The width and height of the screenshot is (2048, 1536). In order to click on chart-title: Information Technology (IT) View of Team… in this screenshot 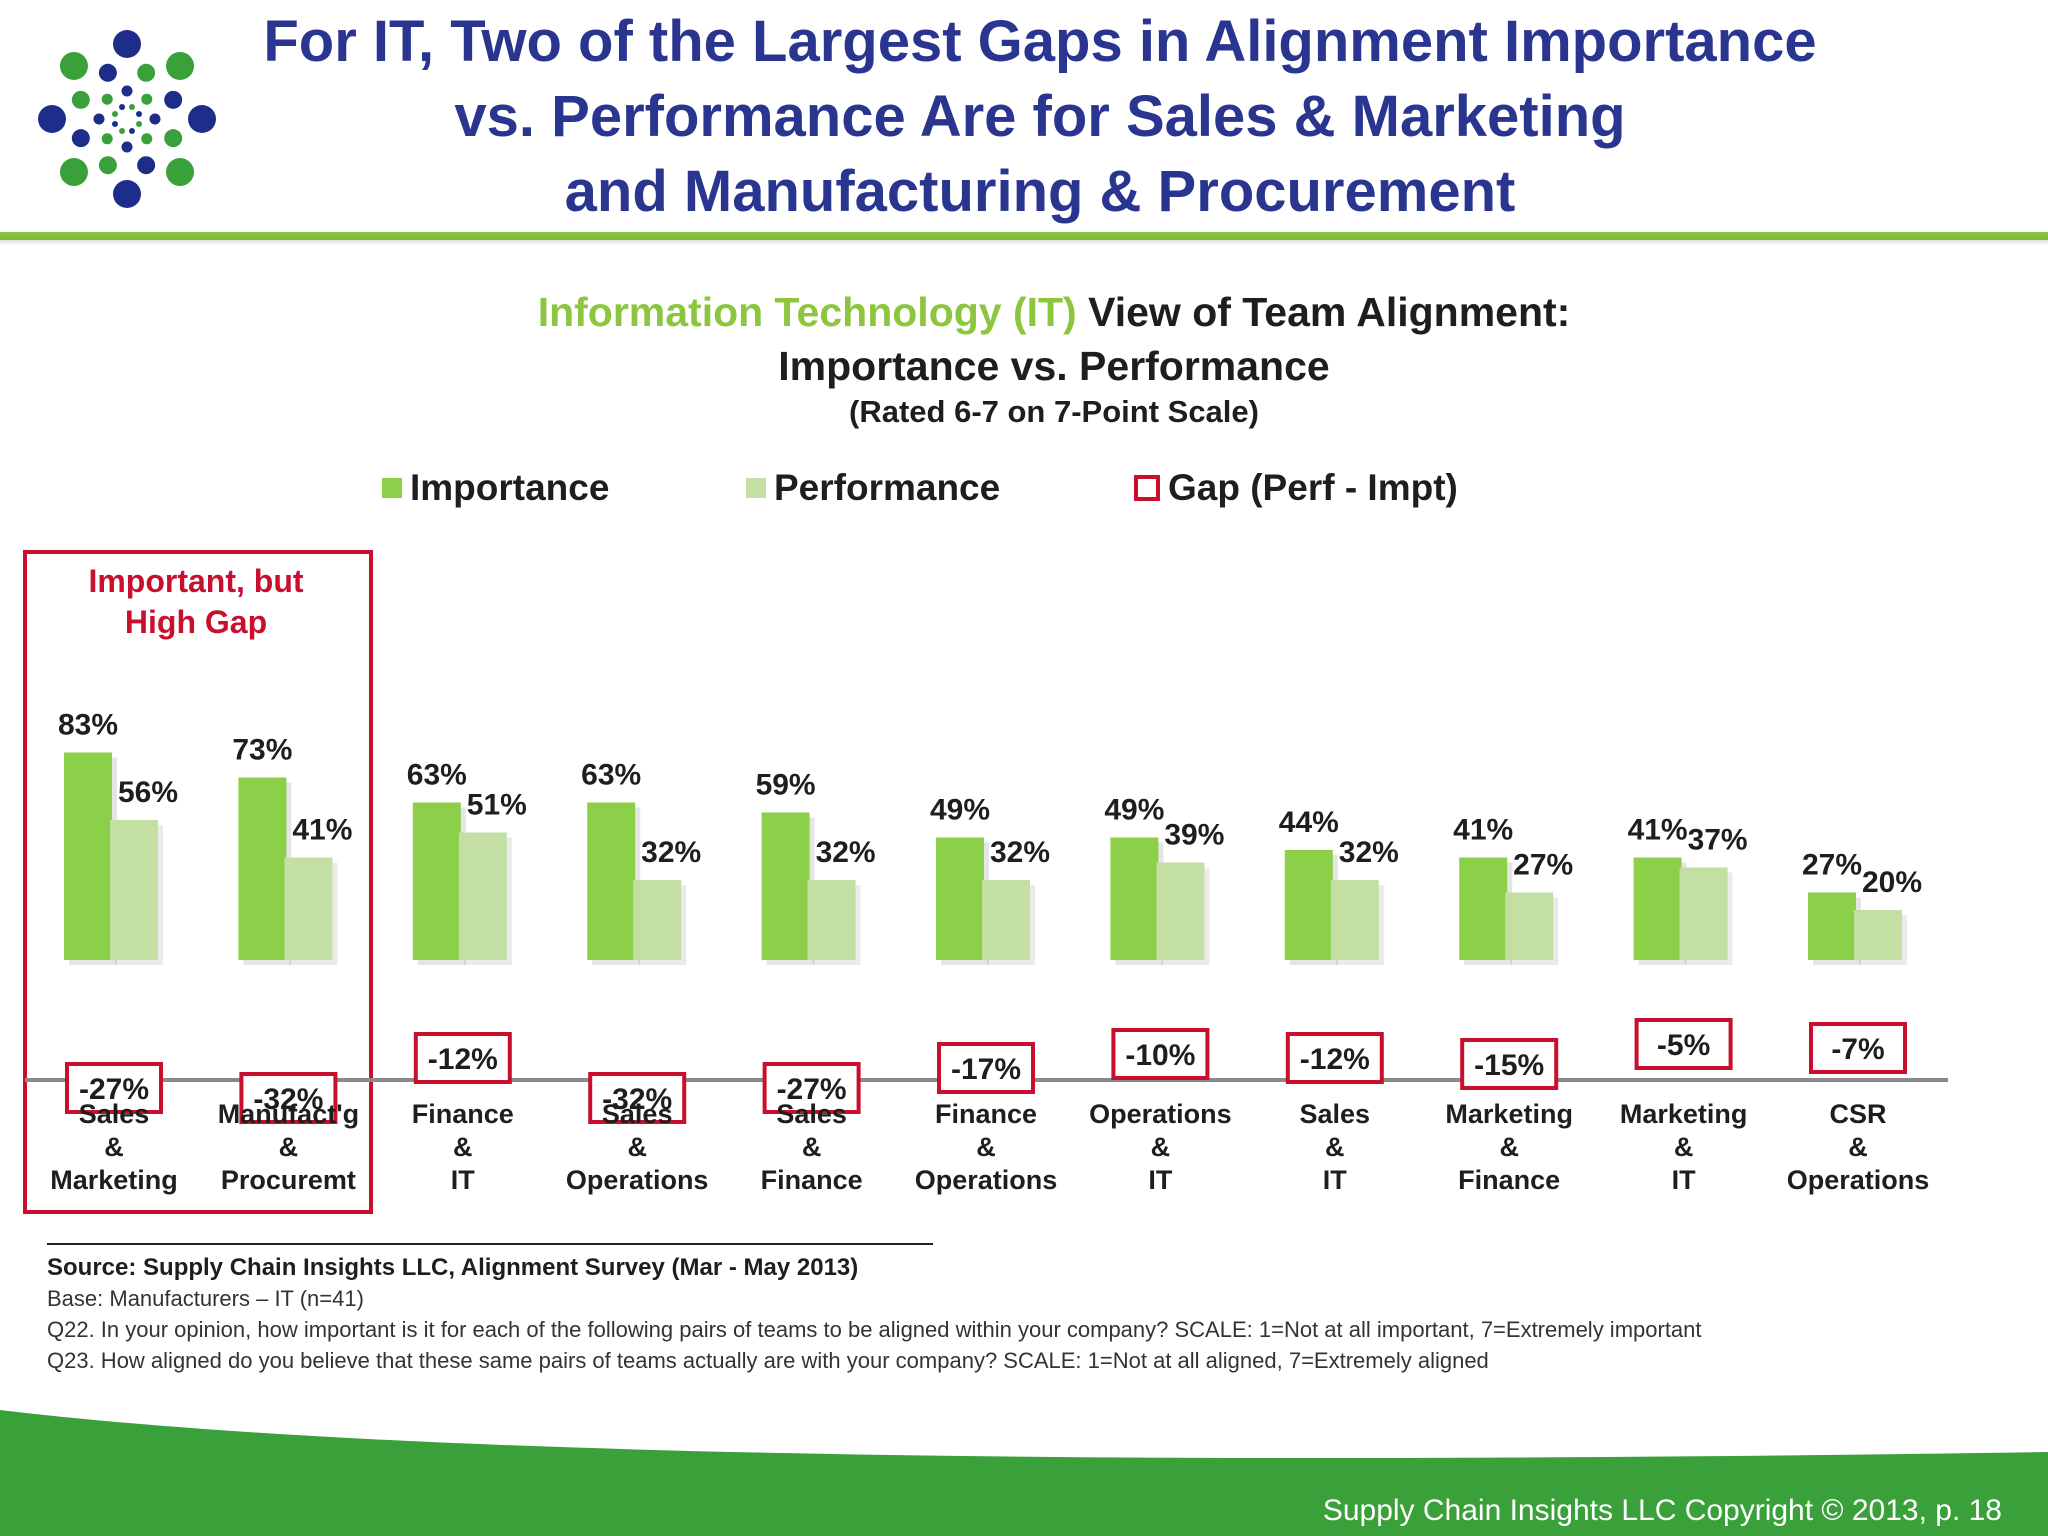, I will do `click(1054, 312)`.